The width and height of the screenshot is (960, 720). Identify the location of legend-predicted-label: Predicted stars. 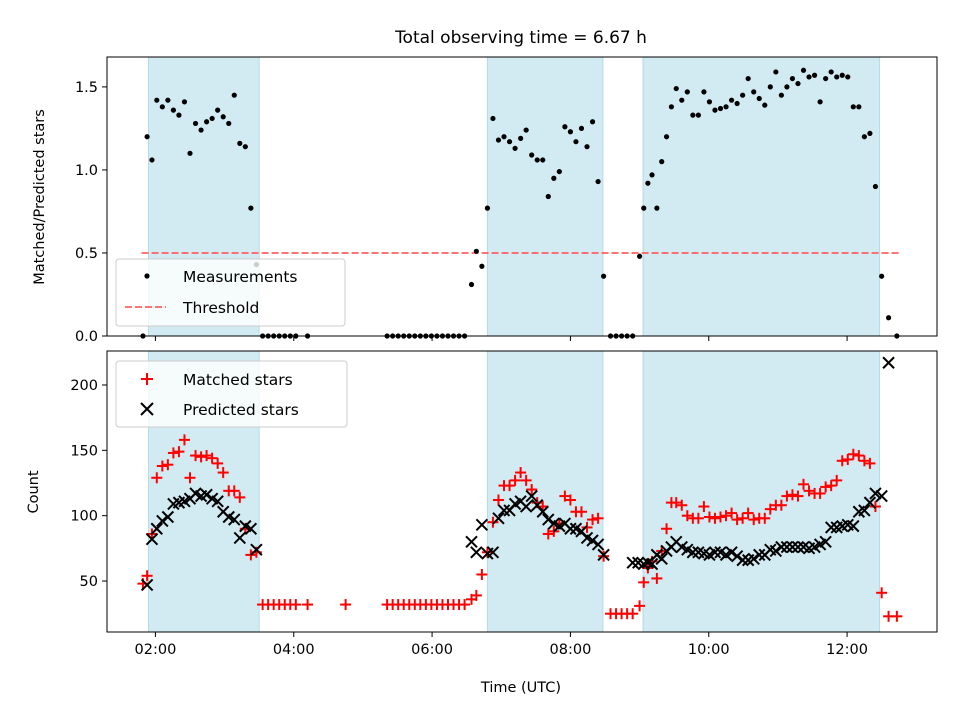
(241, 410).